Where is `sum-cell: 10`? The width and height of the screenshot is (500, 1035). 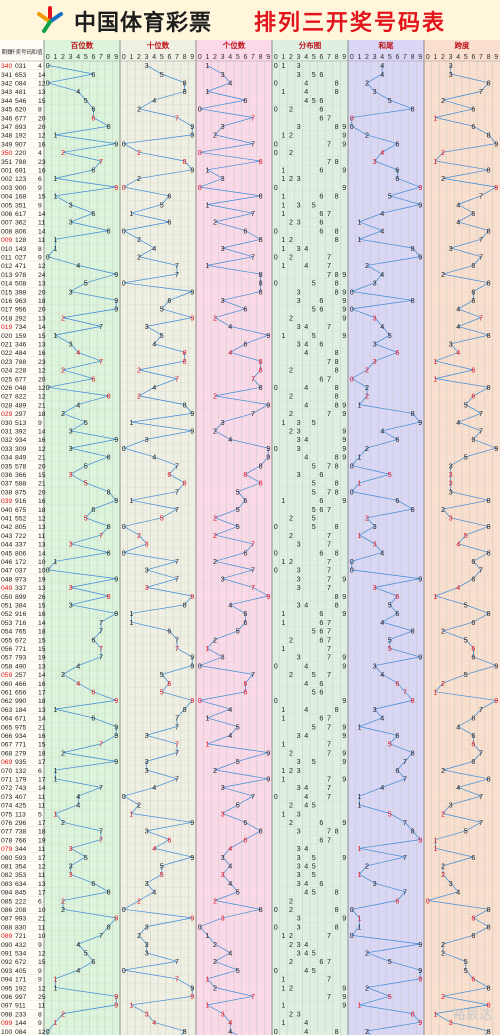
sum-cell: 10 is located at coordinates (42, 910).